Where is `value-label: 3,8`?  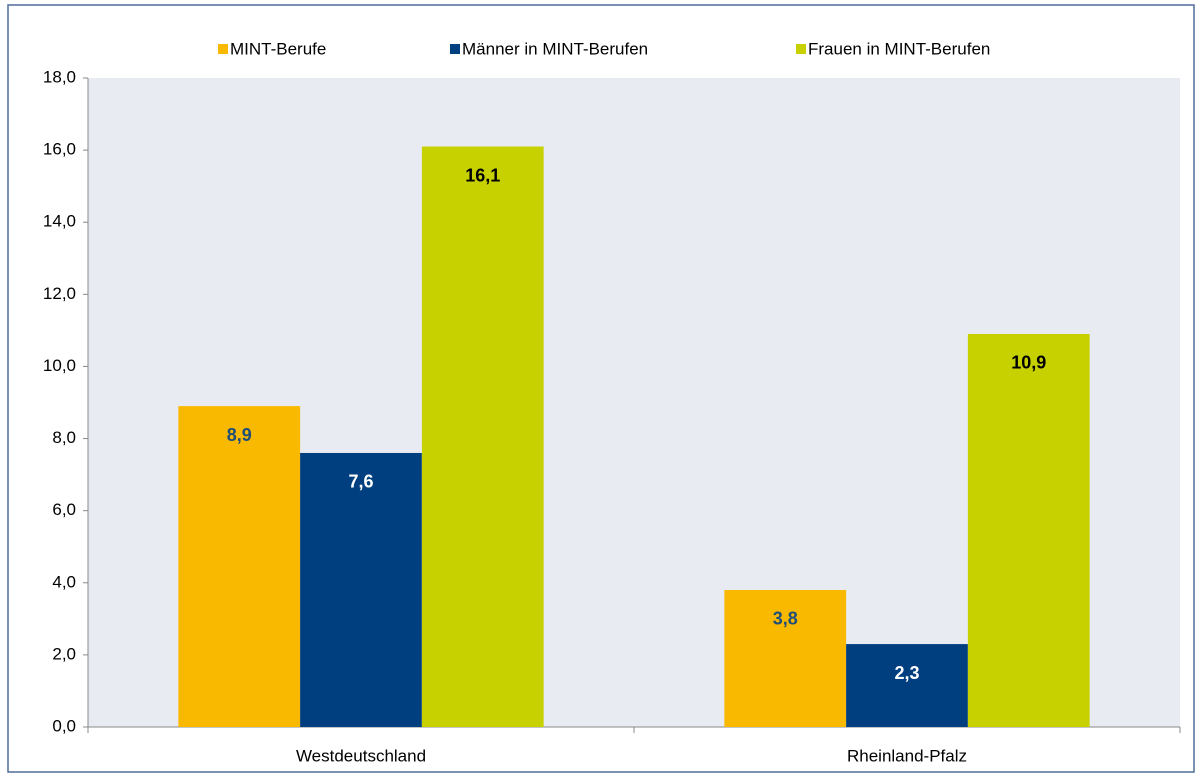 value-label: 3,8 is located at coordinates (785, 619).